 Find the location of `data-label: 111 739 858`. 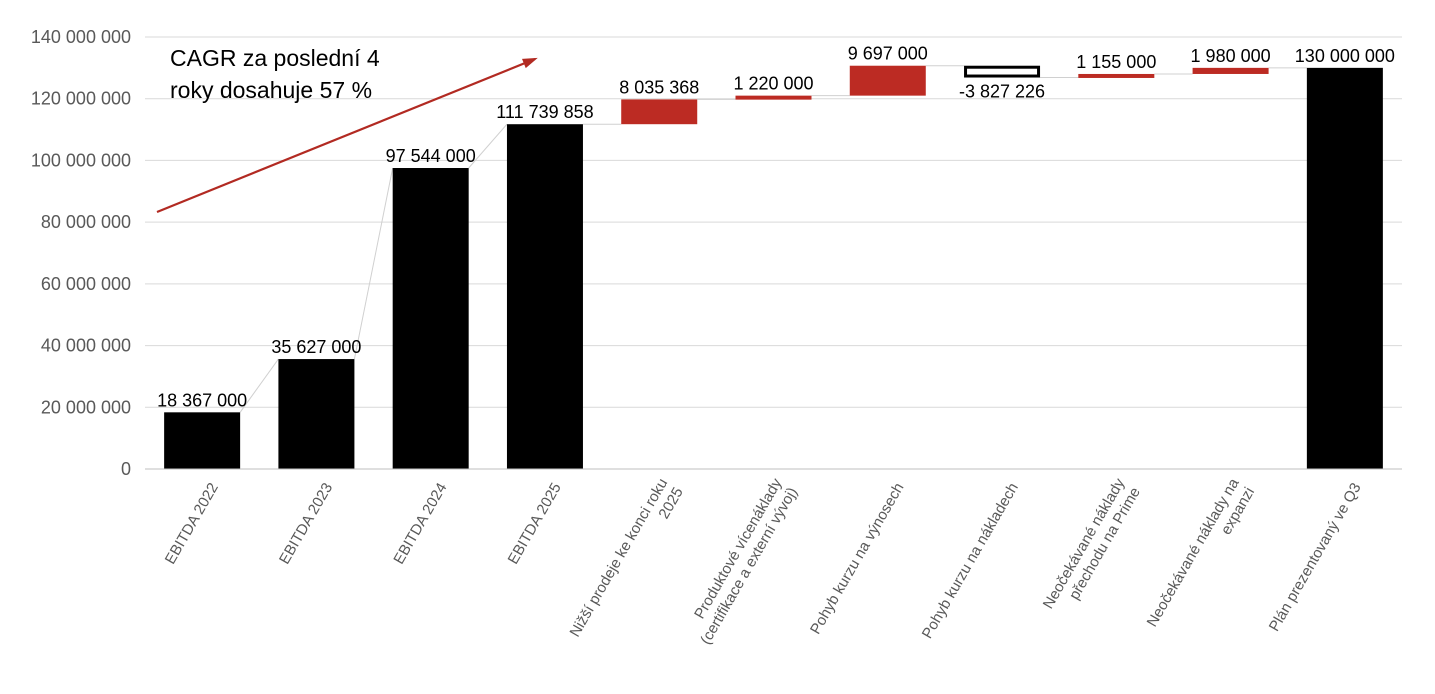

data-label: 111 739 858 is located at coordinates (544, 112).